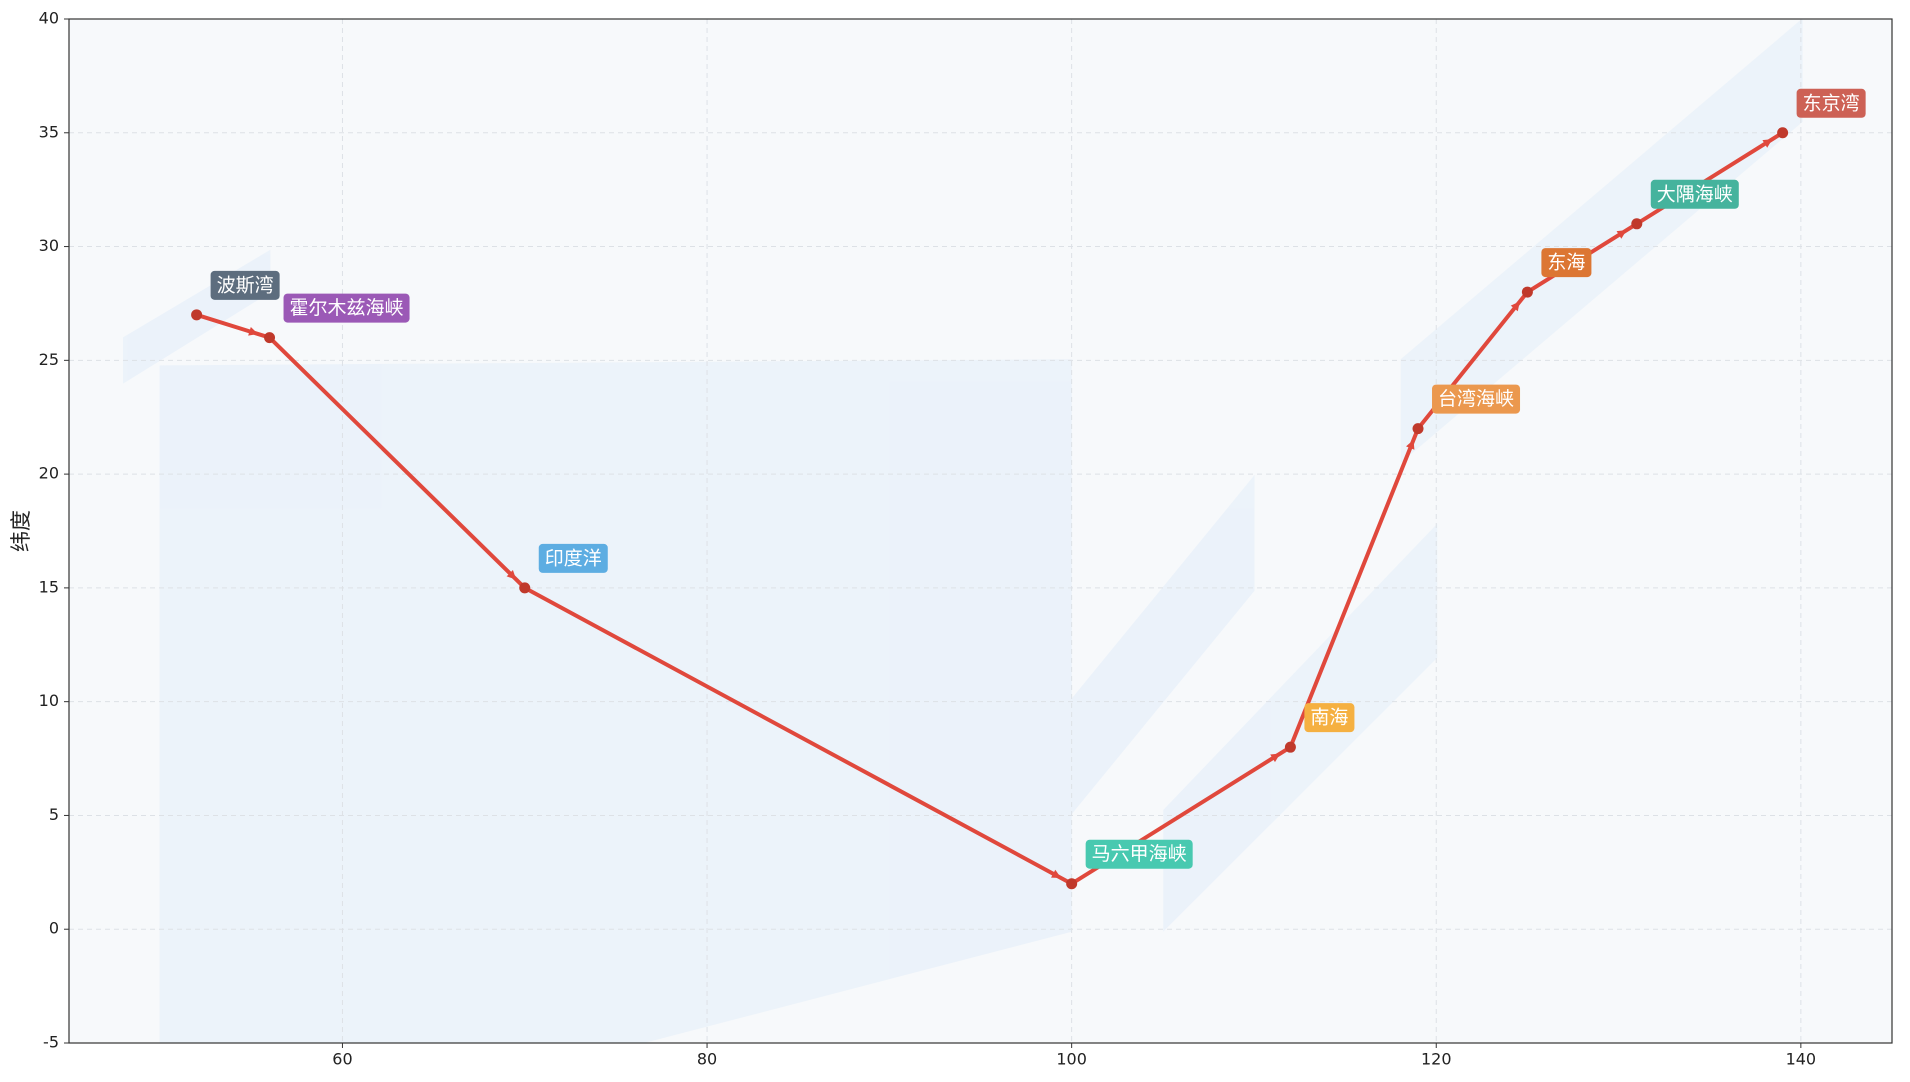 The width and height of the screenshot is (1910, 1082). I want to click on label-text: 台湾海峡, so click(1476, 399).